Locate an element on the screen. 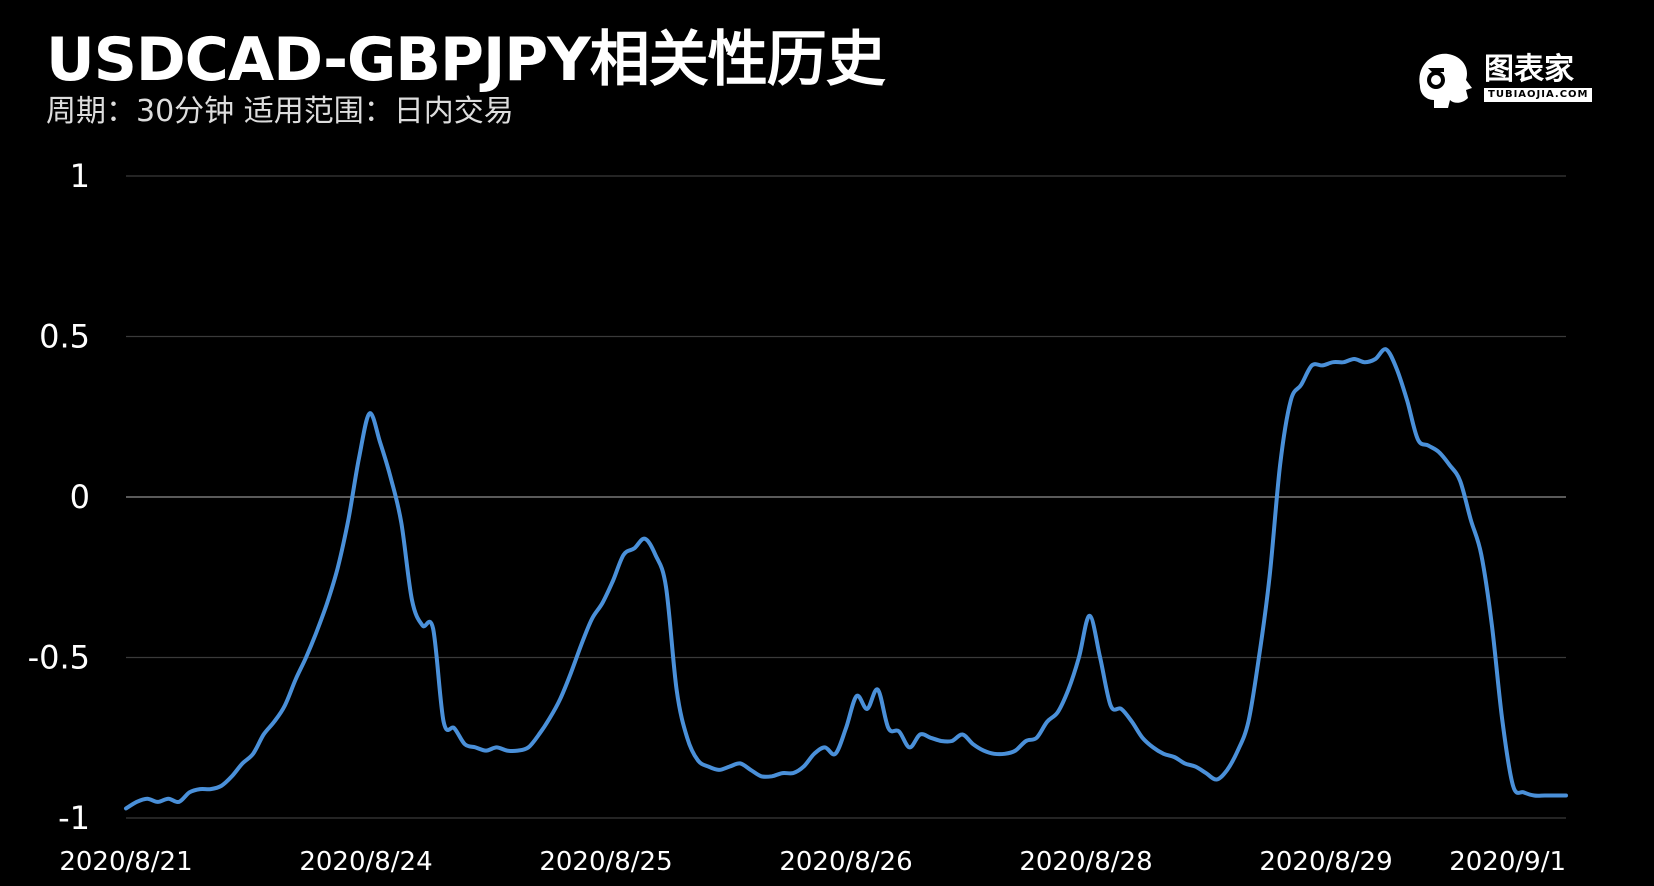 This screenshot has width=1654, height=886. x-tick-label: 2020/9/1 is located at coordinates (1507, 862).